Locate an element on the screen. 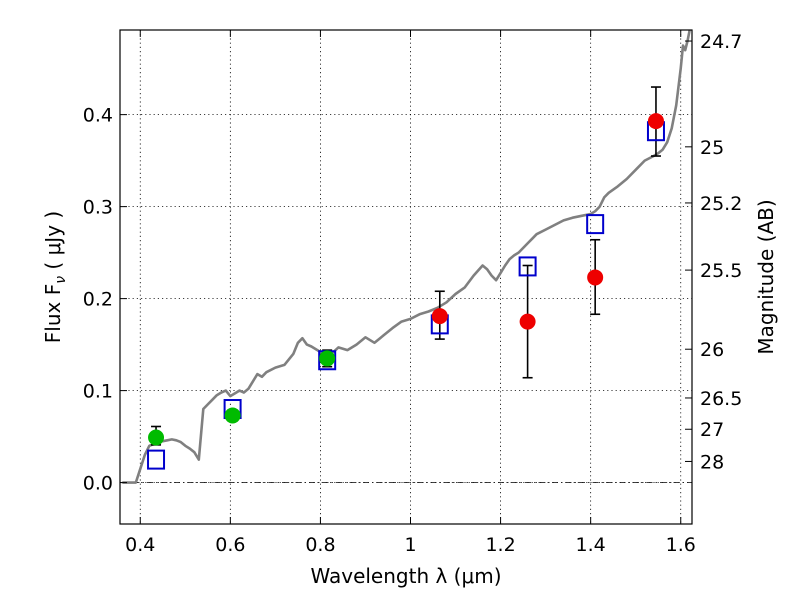 The image size is (800, 600). x-axis-title: Wavelength λ (μm) is located at coordinates (405, 576).